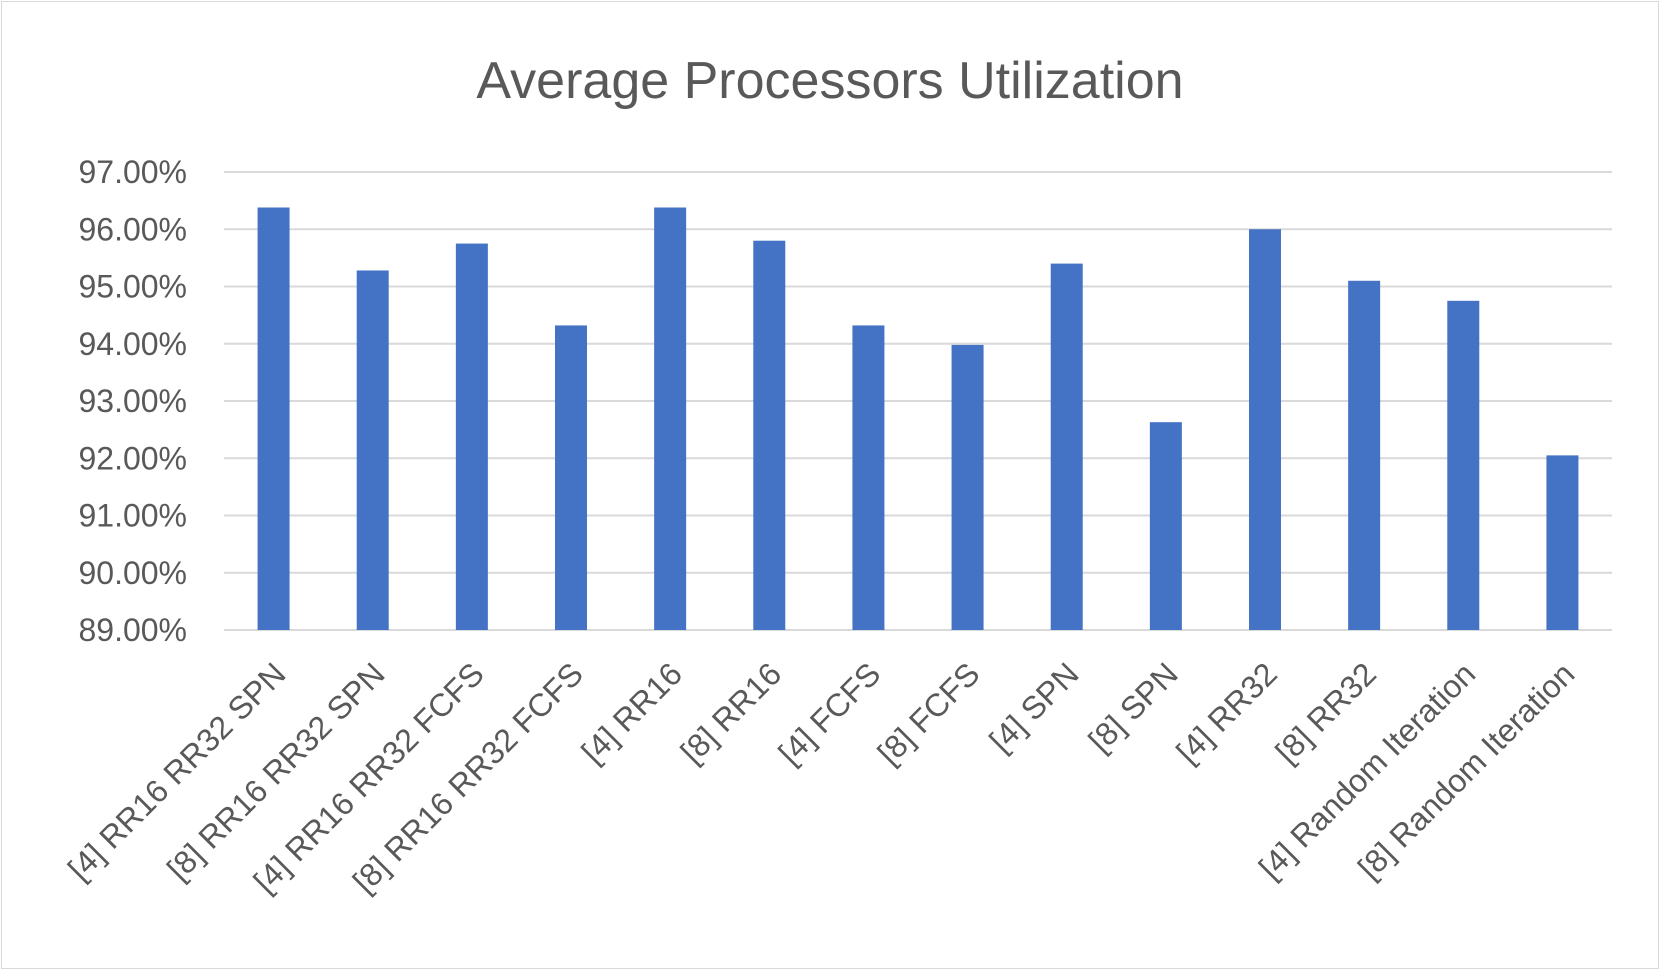  Describe the element at coordinates (929, 713) in the screenshot. I see `x-category-label: [8] FCFS` at that location.